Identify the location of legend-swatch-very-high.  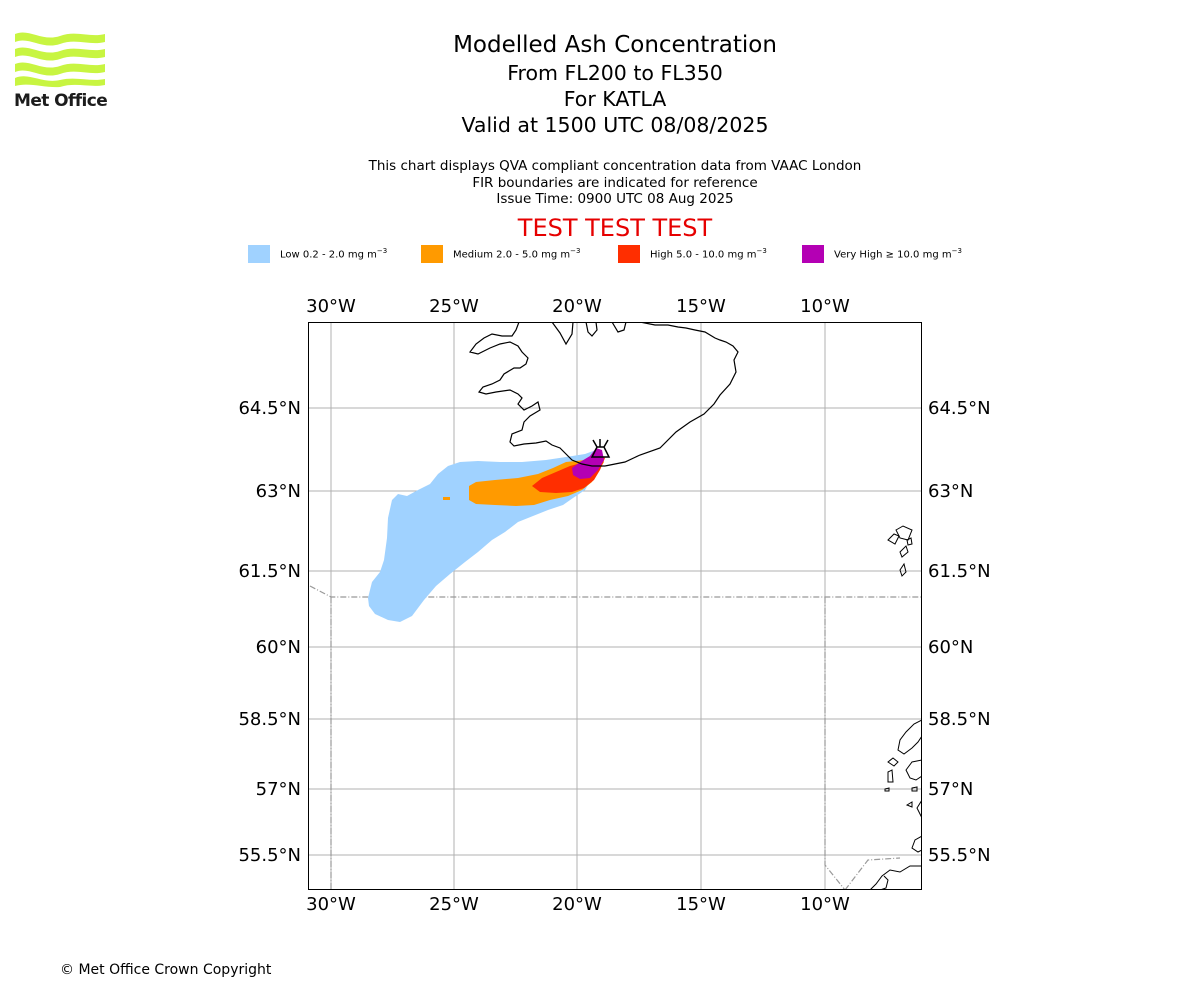
(813, 254).